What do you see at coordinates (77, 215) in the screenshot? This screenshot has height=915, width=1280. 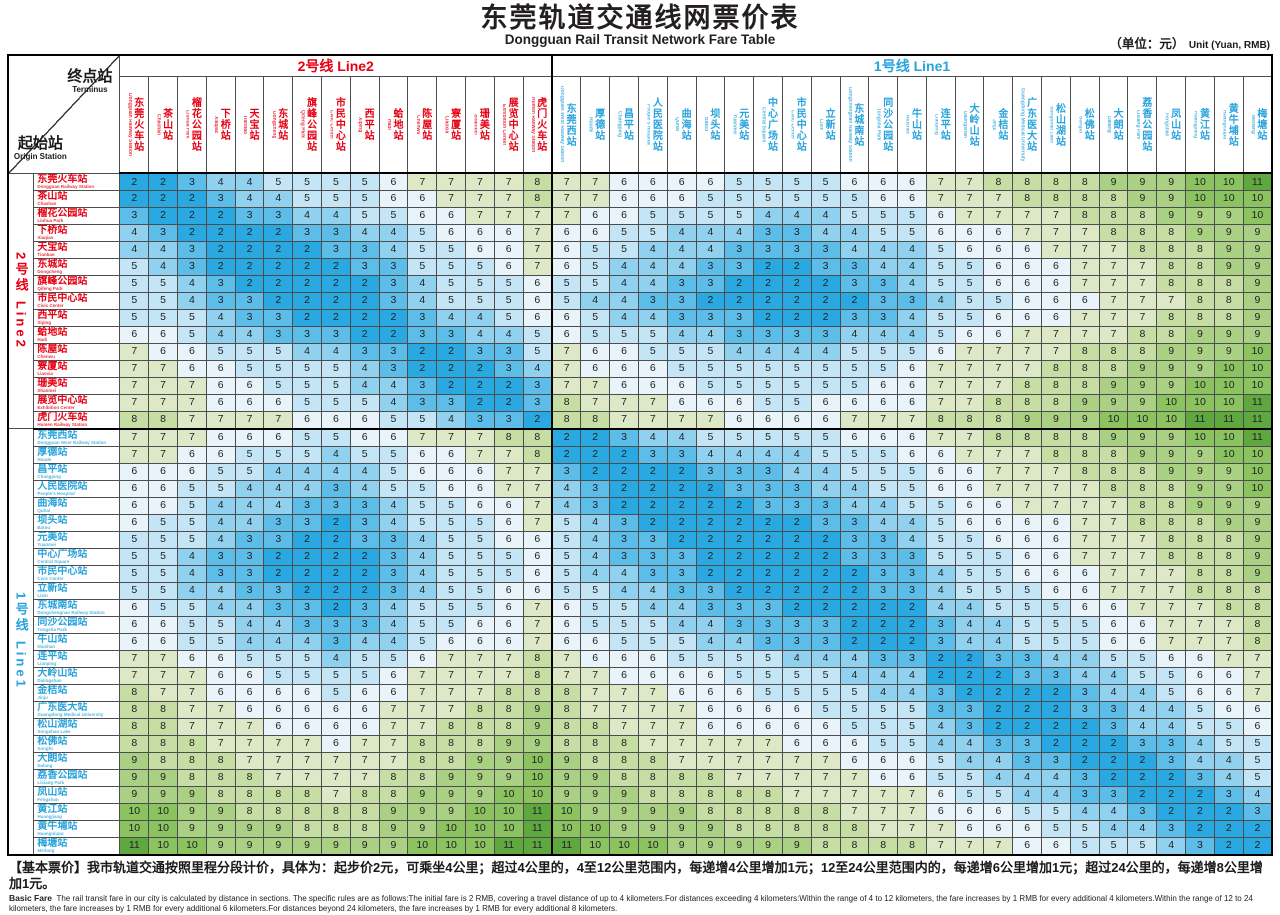 I see `row-header-station: 榴花公园站 Liuhua Park` at bounding box center [77, 215].